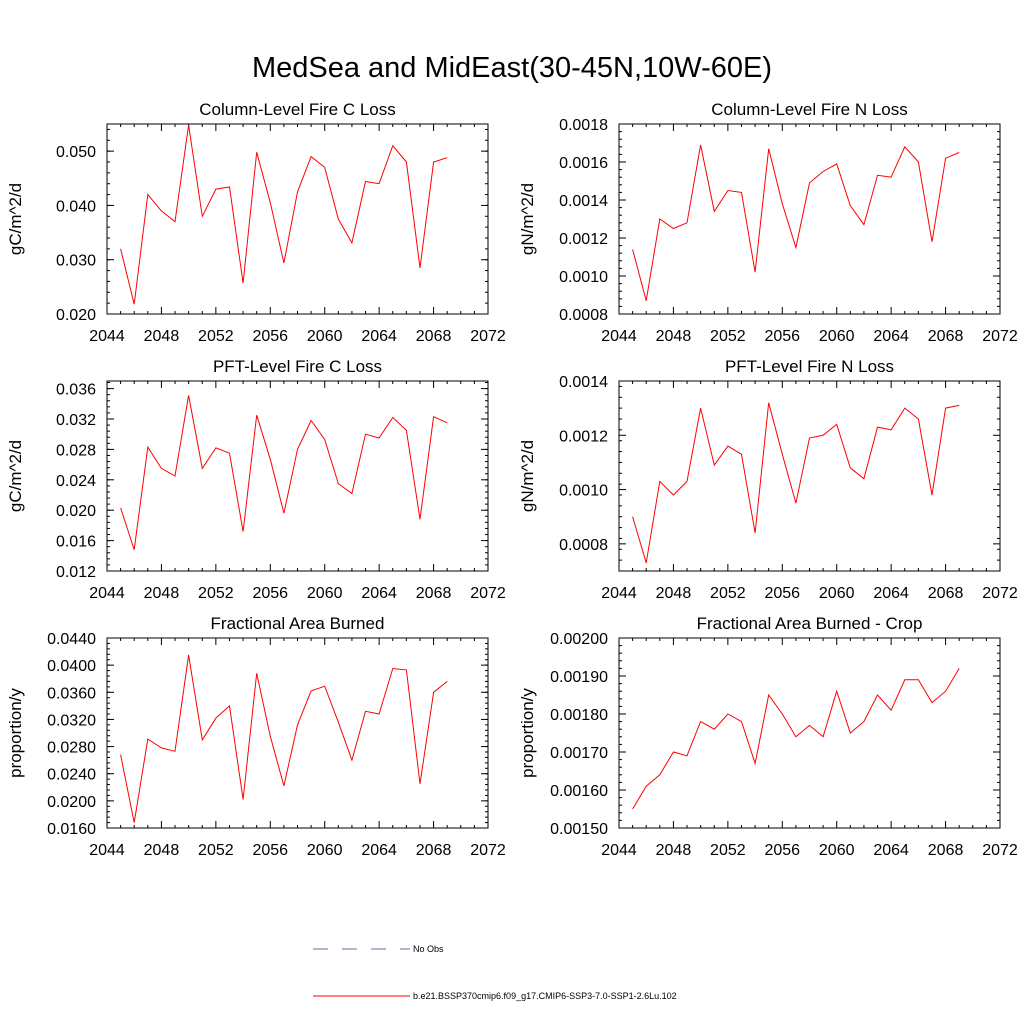 The width and height of the screenshot is (1024, 1024). Describe the element at coordinates (579, 639) in the screenshot. I see `y-tick-label: 0.00200` at that location.